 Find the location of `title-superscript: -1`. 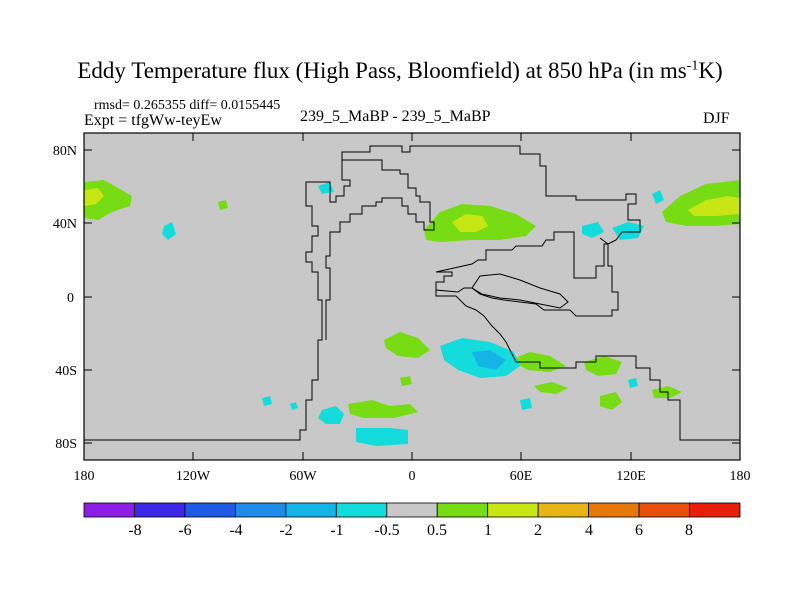

title-superscript: -1 is located at coordinates (692, 66).